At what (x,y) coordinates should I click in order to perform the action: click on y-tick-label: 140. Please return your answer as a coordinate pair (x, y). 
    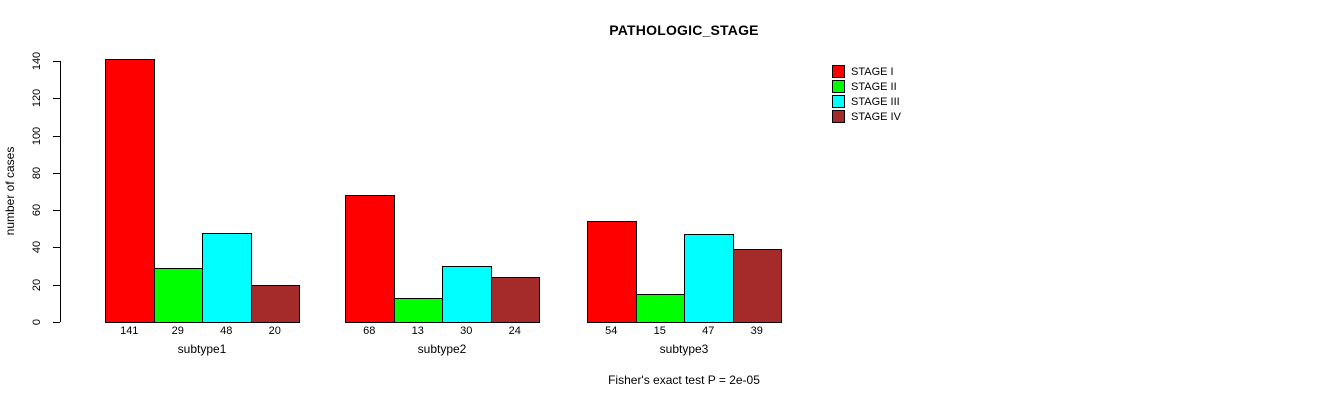
    Looking at the image, I should click on (37, 61).